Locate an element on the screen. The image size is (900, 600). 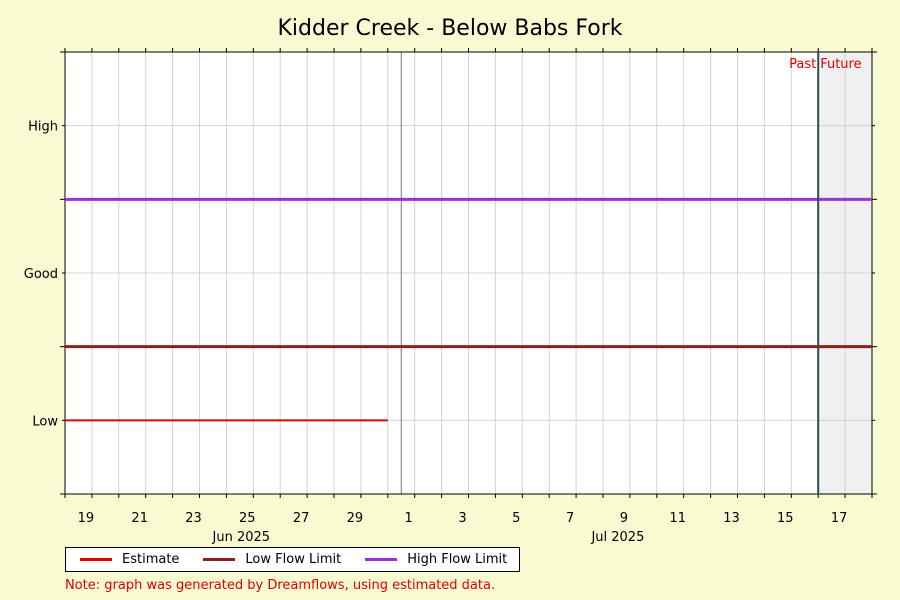
legend-label-high-flow: High Flow Limit is located at coordinates (457, 559).